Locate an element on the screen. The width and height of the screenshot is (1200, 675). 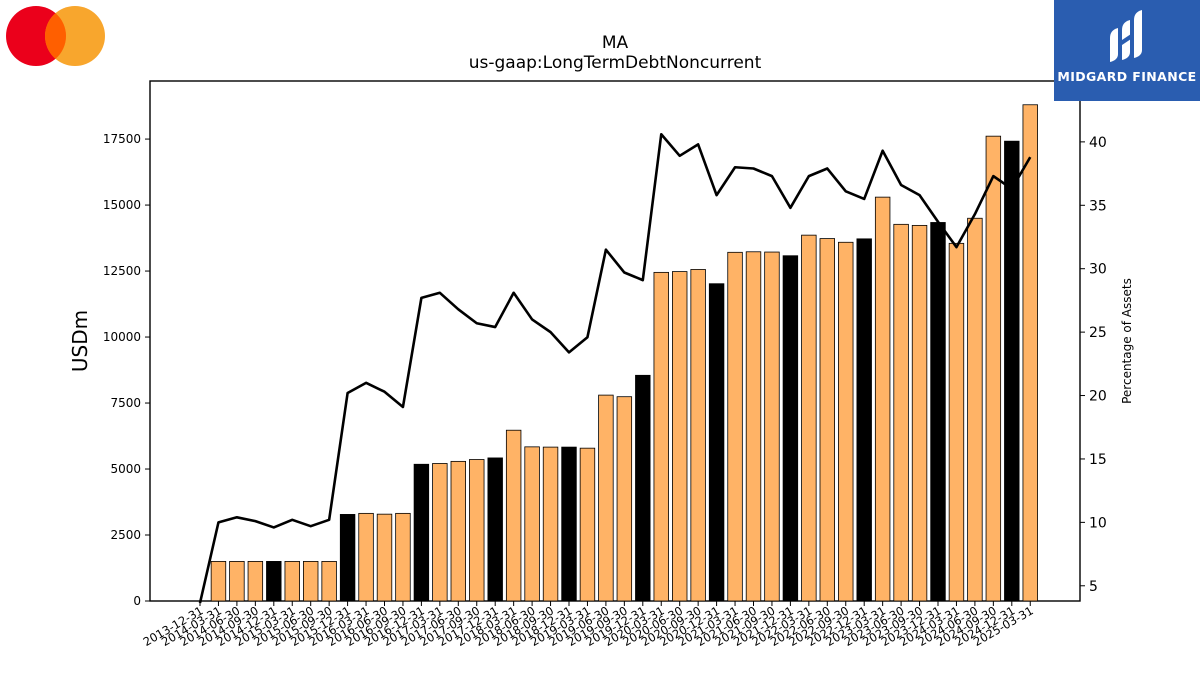
midgard-finance-text: MIDGARD FINANCE is located at coordinates (1127, 76).